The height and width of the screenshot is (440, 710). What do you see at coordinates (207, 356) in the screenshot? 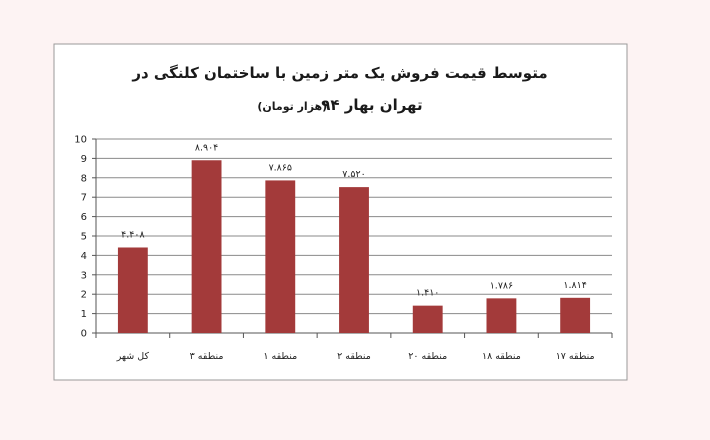
I see `category-label-1: منطقه ۳` at bounding box center [207, 356].